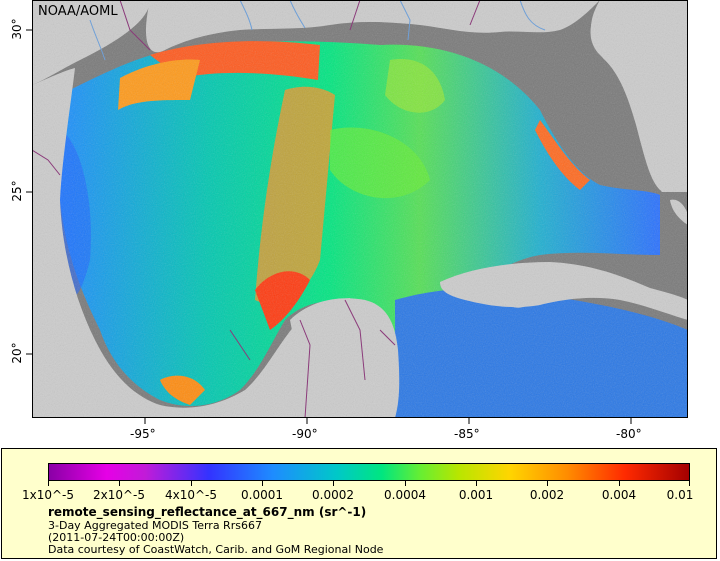  What do you see at coordinates (48, 495) in the screenshot?
I see `colorbar-tick-label: 1x10^-5` at bounding box center [48, 495].